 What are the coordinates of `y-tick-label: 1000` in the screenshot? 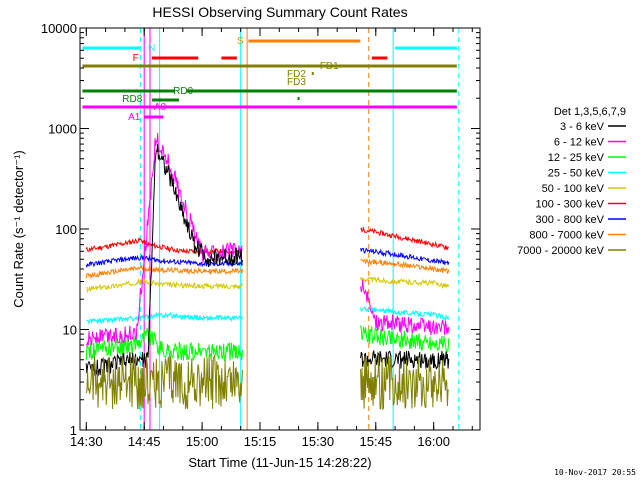 It's located at (62, 129).